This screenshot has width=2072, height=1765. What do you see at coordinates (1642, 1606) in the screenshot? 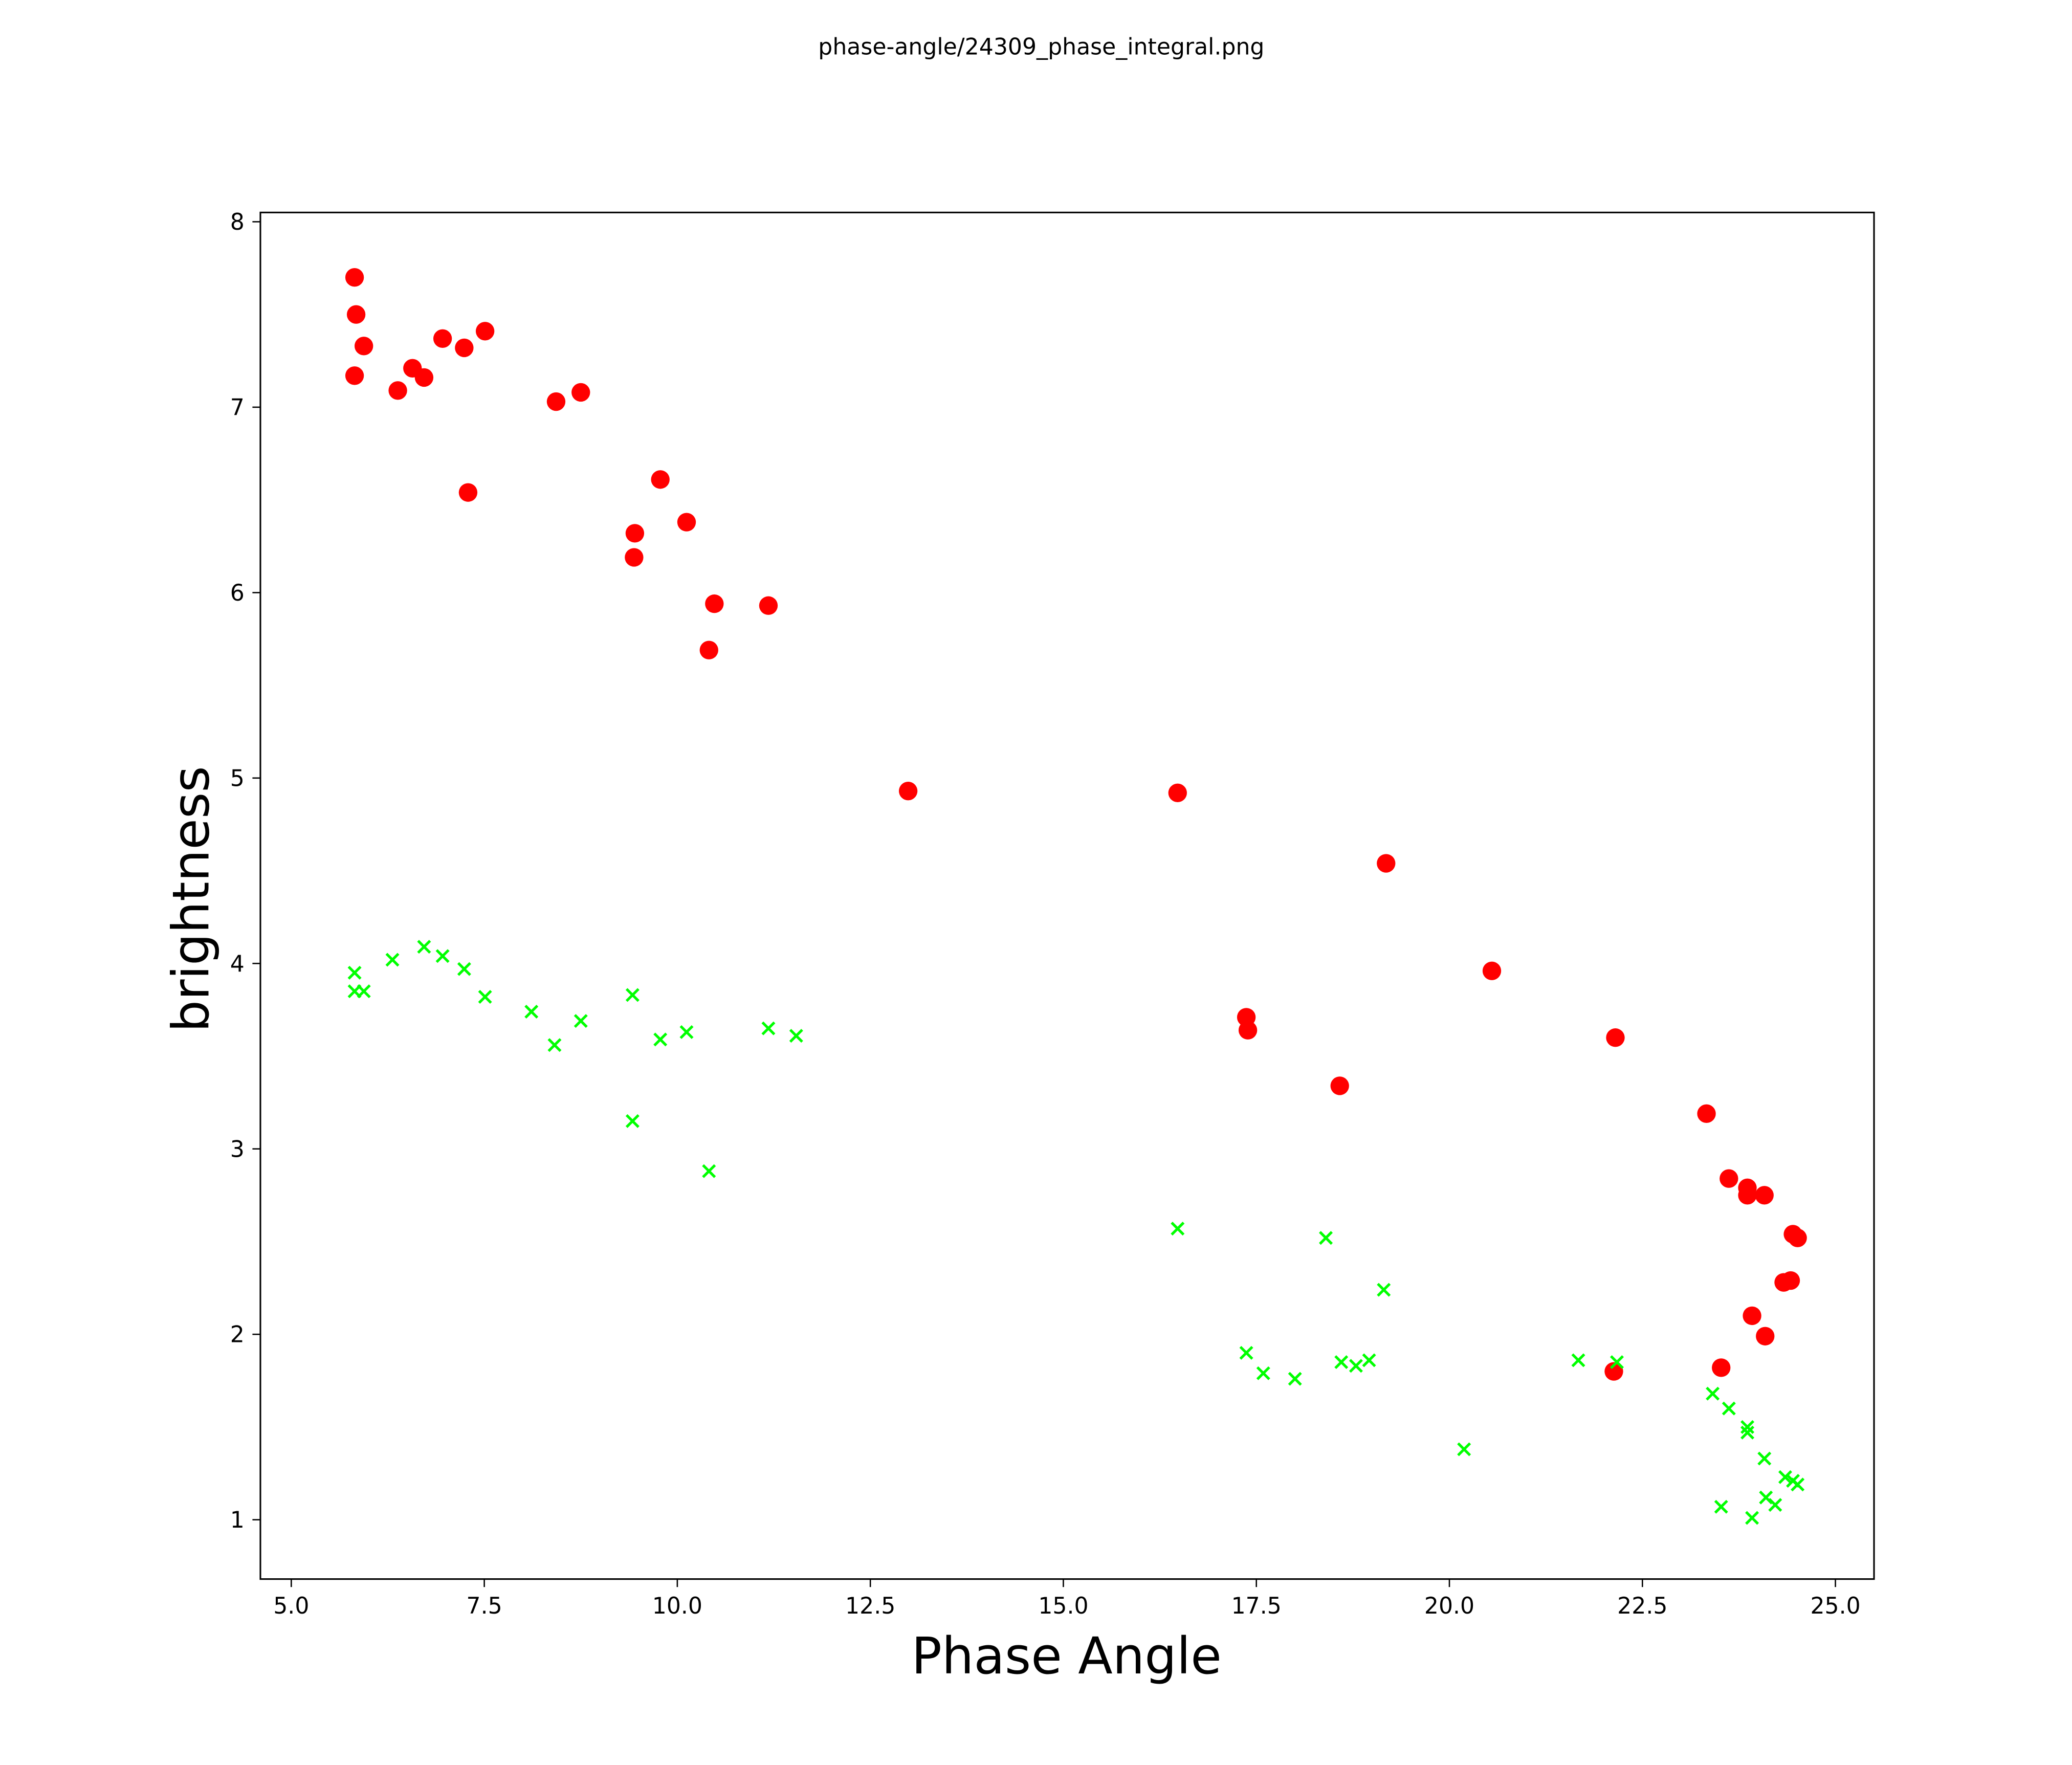
I see `x-tick-label: 22.5` at bounding box center [1642, 1606].